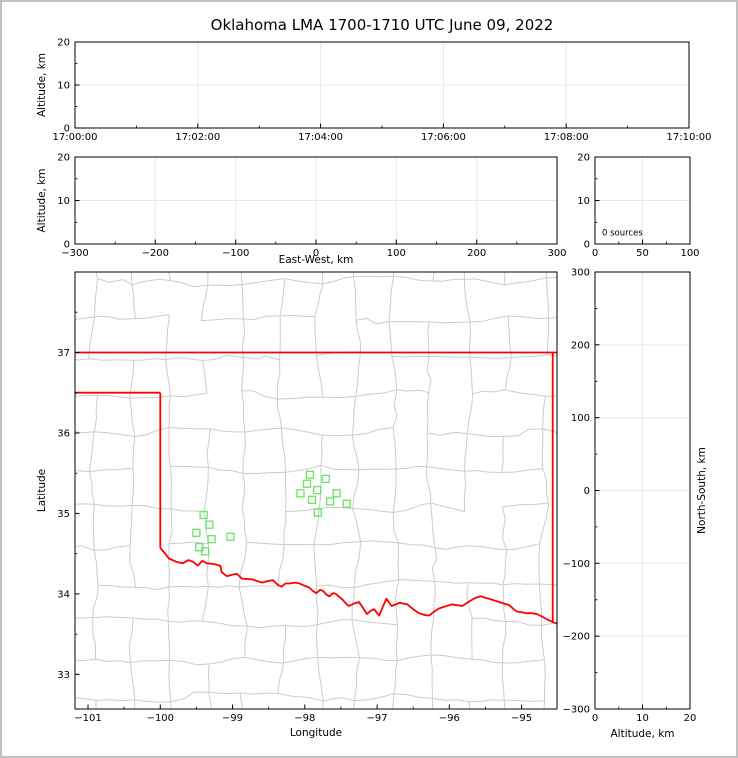 The image size is (738, 758). What do you see at coordinates (595, 253) in the screenshot?
I see `x-tick-label: 0` at bounding box center [595, 253].